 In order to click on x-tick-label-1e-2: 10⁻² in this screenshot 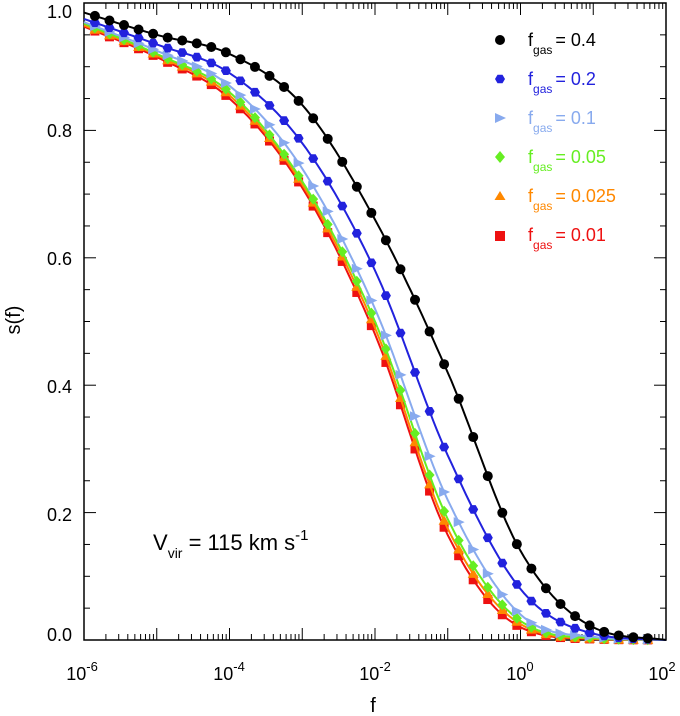, I will do `click(375, 671)`.